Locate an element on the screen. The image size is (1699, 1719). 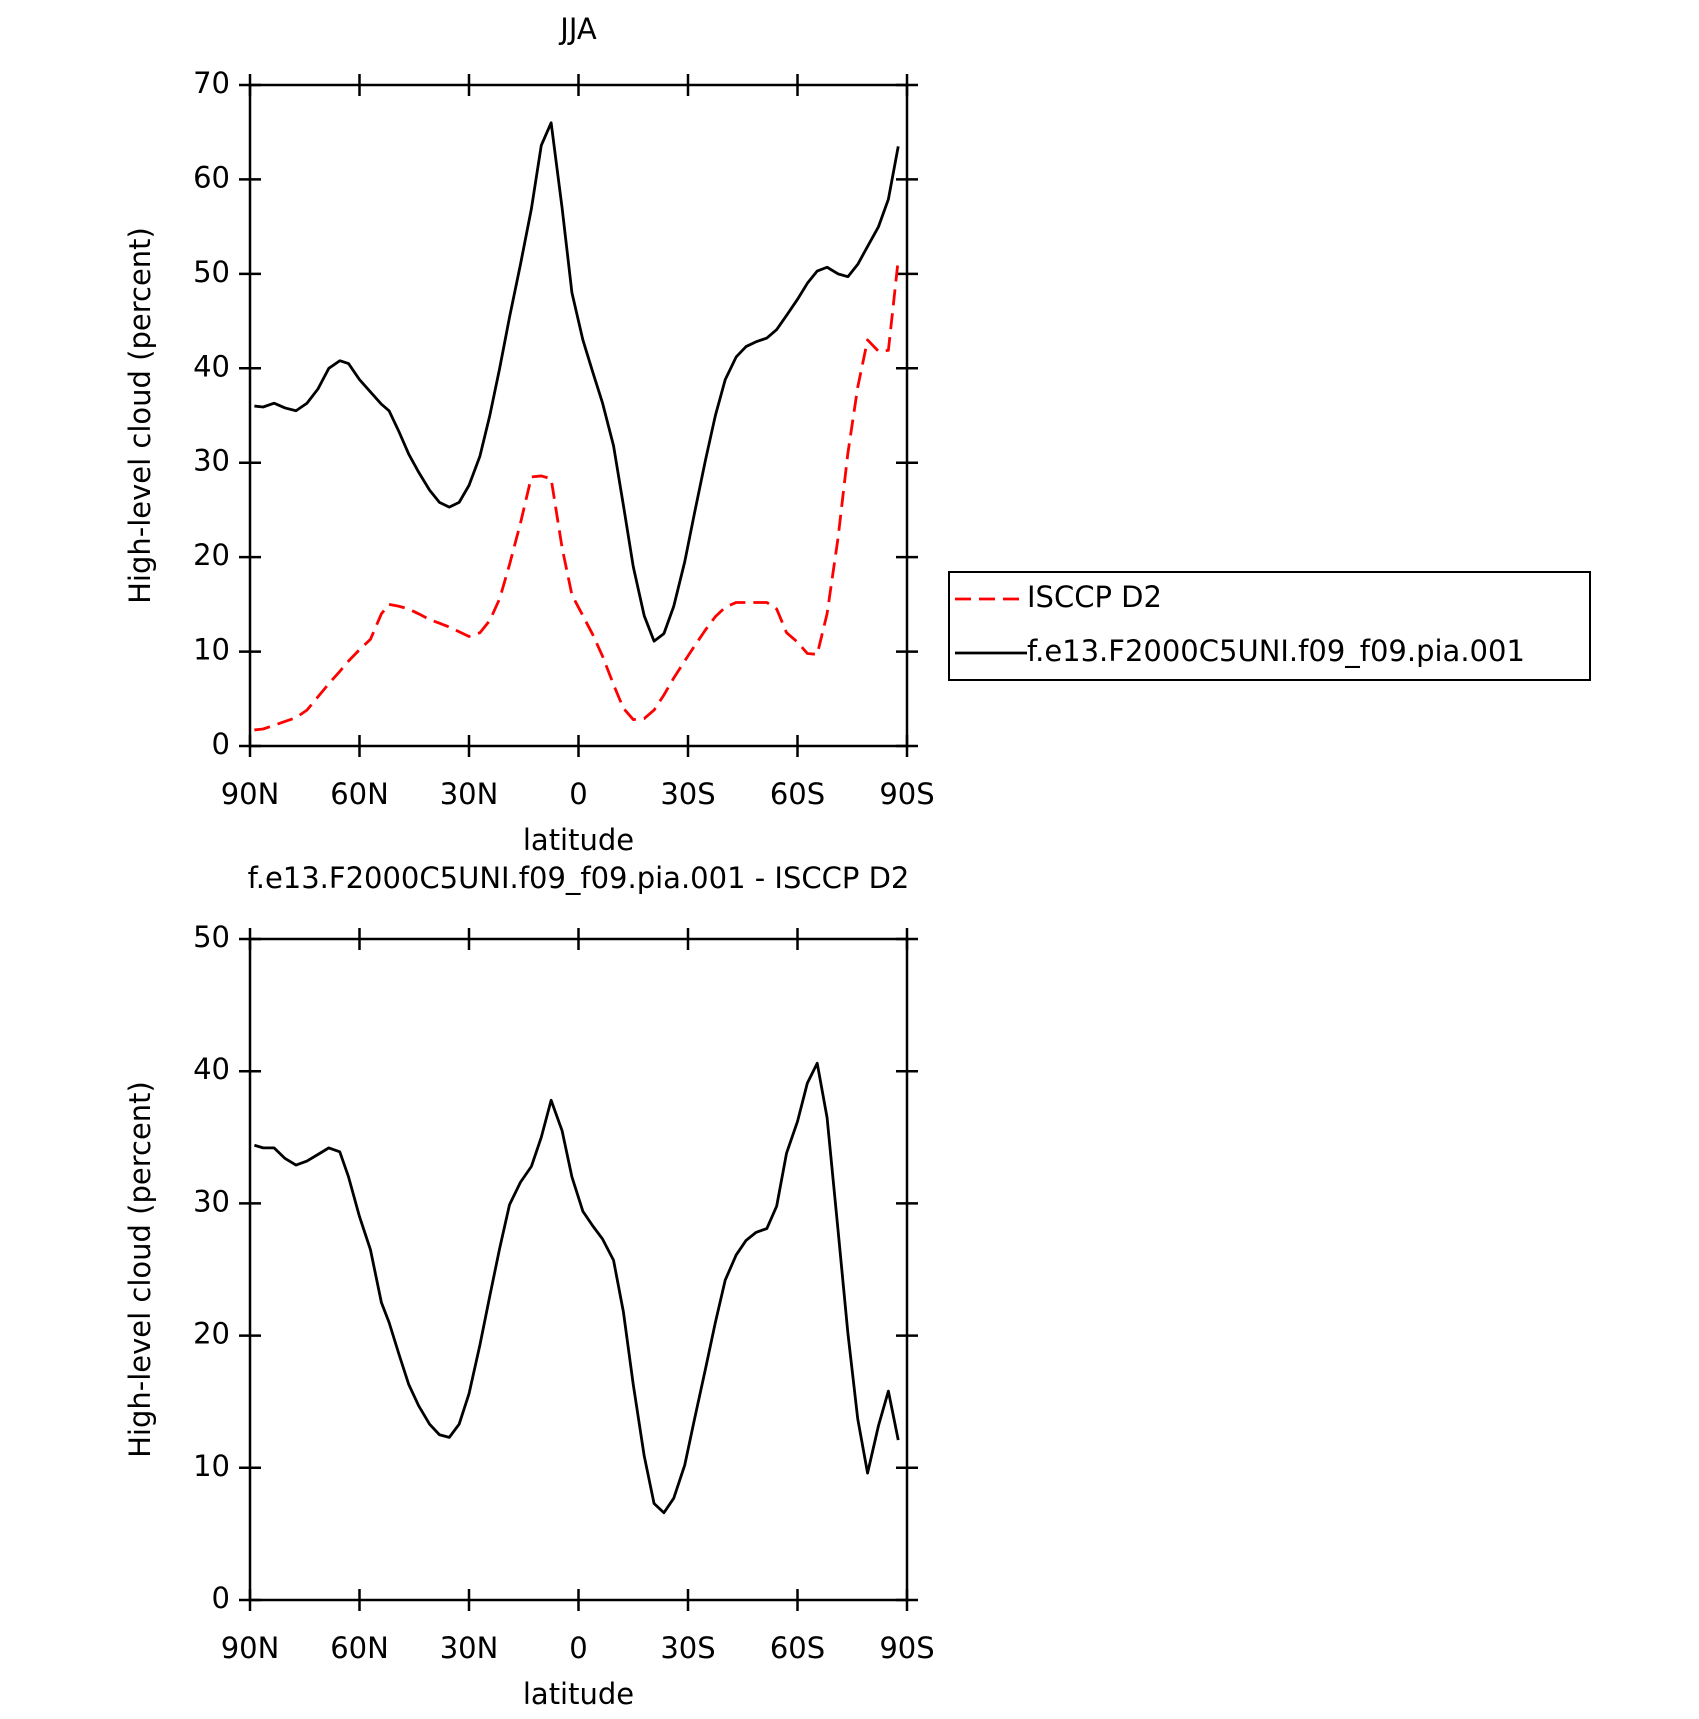
y-tick-label: 70 is located at coordinates (211, 83).